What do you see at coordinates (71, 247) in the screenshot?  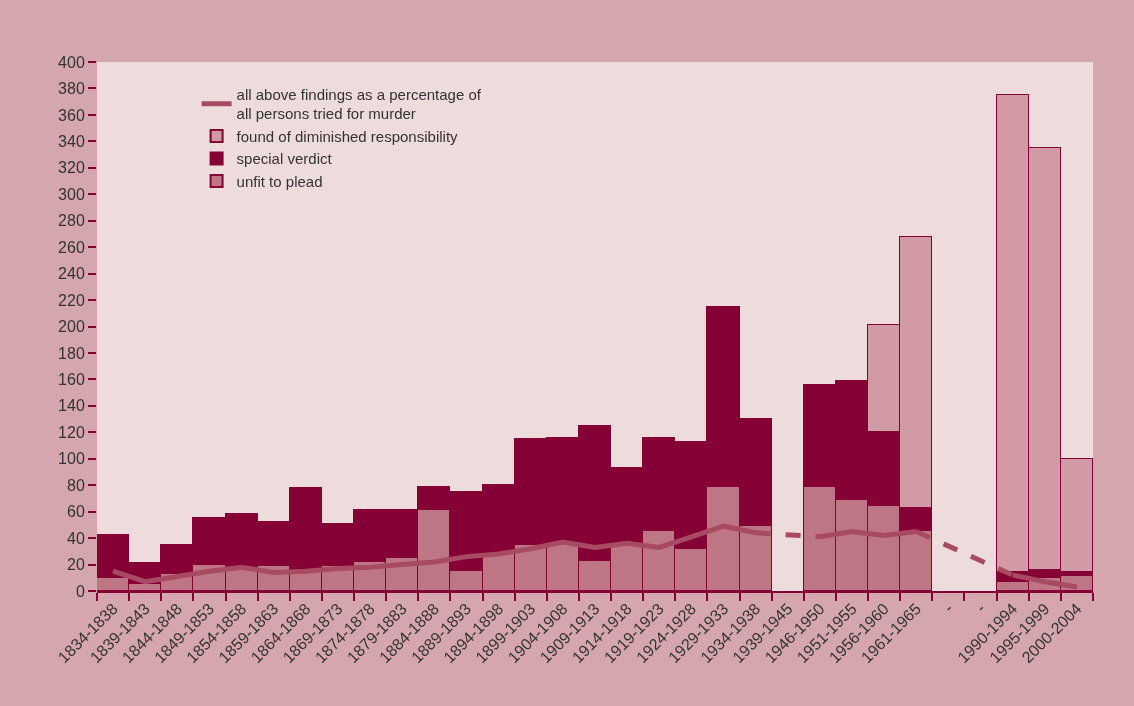 I see `y-tick-label: 260` at bounding box center [71, 247].